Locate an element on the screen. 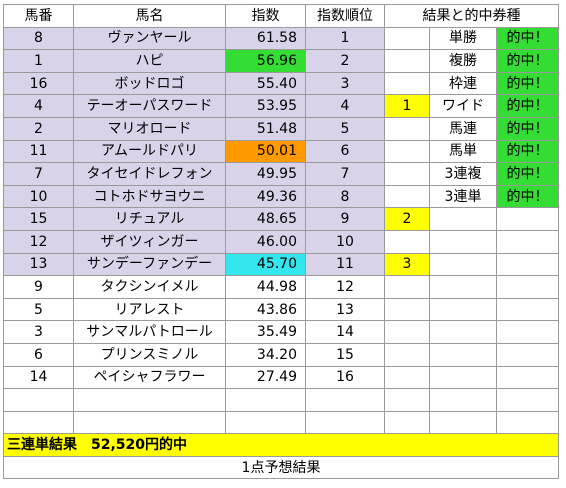 Image resolution: width=566 pixels, height=488 pixels. banner-row: 三連単結果 52,520円的中 is located at coordinates (281, 445).